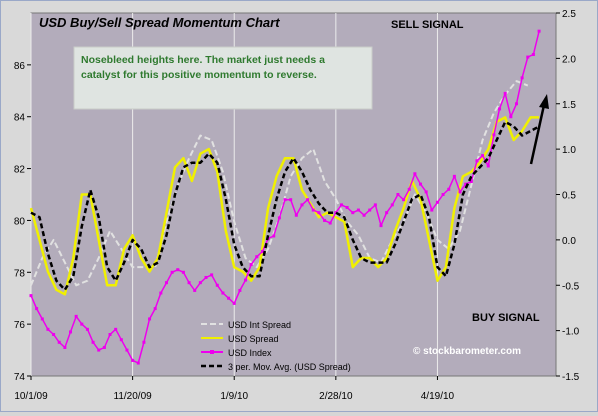 Image resolution: width=598 pixels, height=416 pixels. Describe the element at coordinates (20, 273) in the screenshot. I see `tick-label-left-2: 78` at that location.